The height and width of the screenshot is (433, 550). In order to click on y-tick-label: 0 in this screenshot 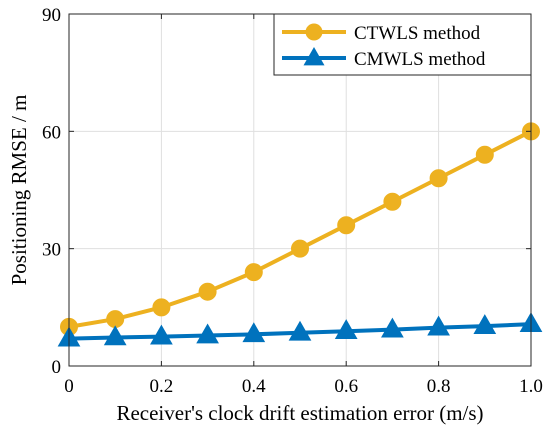, I will do `click(57, 367)`.